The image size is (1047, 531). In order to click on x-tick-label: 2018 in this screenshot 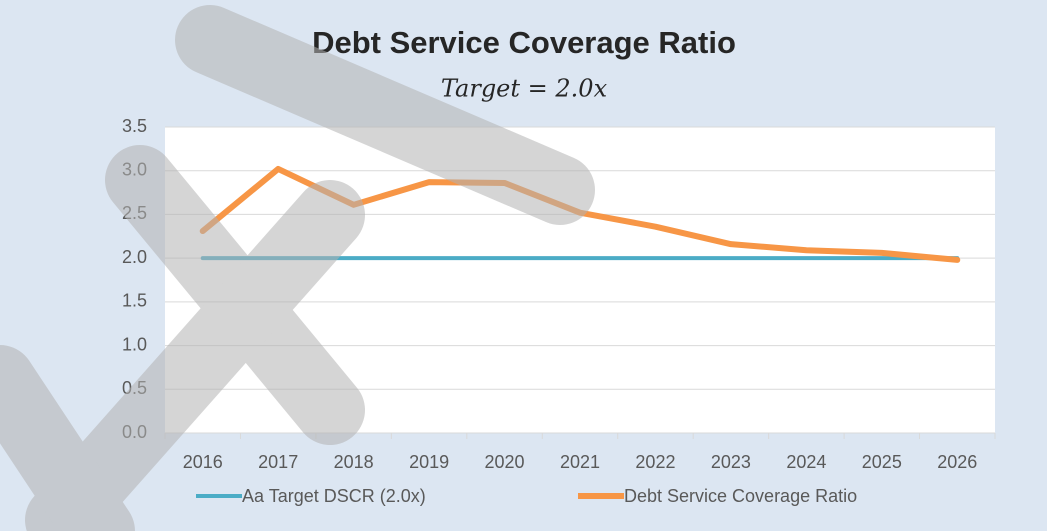, I will do `click(354, 462)`.